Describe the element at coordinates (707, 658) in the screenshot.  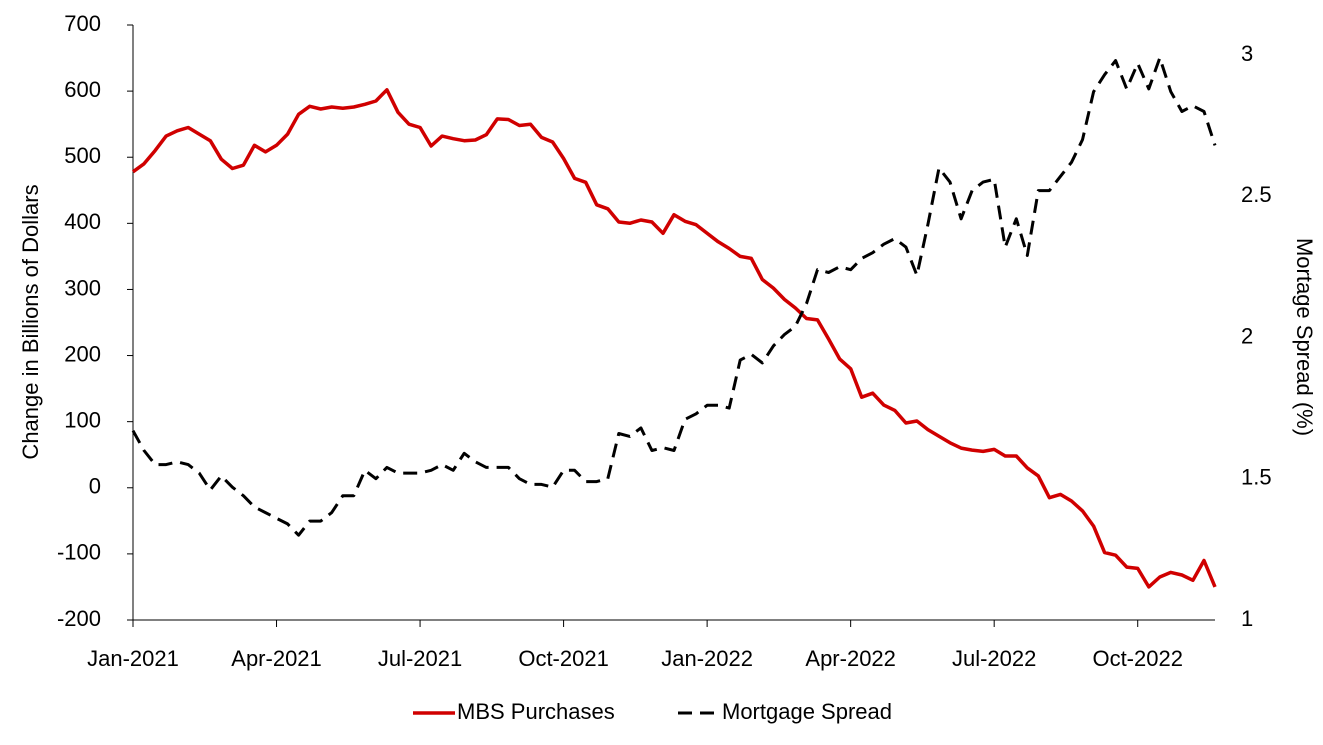
I see `x-tick-label: Jan-2022` at that location.